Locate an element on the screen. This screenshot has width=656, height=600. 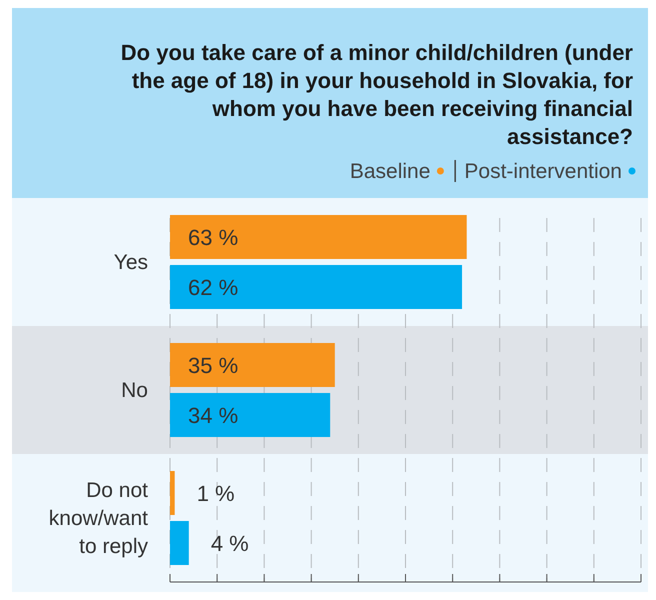
legend-label: Post-intervention is located at coordinates (543, 171).